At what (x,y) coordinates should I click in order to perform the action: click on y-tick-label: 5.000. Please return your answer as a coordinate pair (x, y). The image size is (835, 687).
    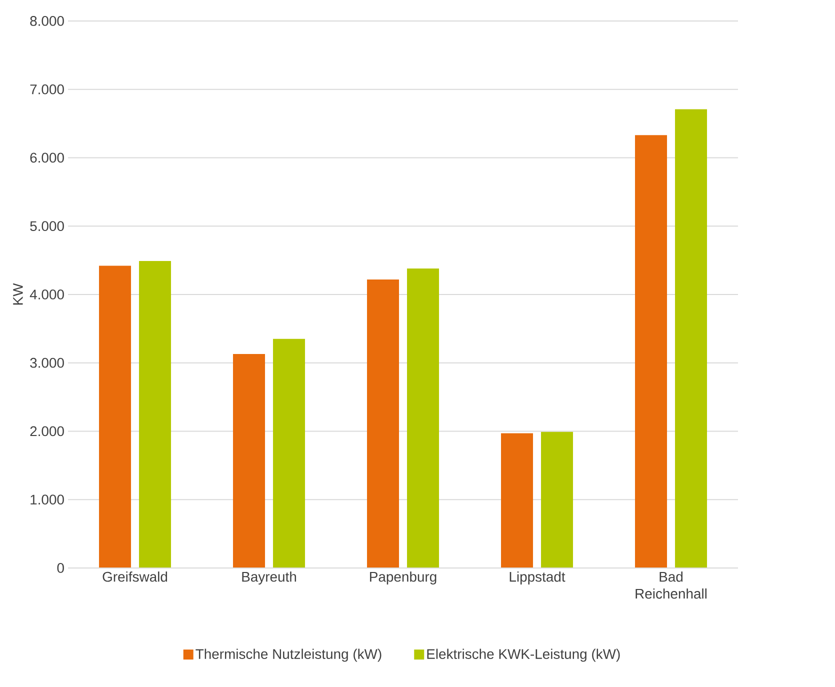
    Looking at the image, I should click on (47, 226).